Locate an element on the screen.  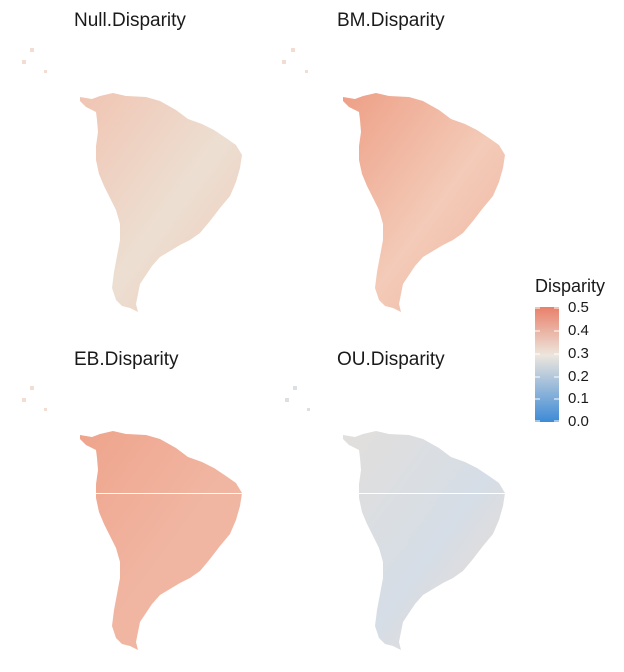
legend-title: Disparity is located at coordinates (570, 286).